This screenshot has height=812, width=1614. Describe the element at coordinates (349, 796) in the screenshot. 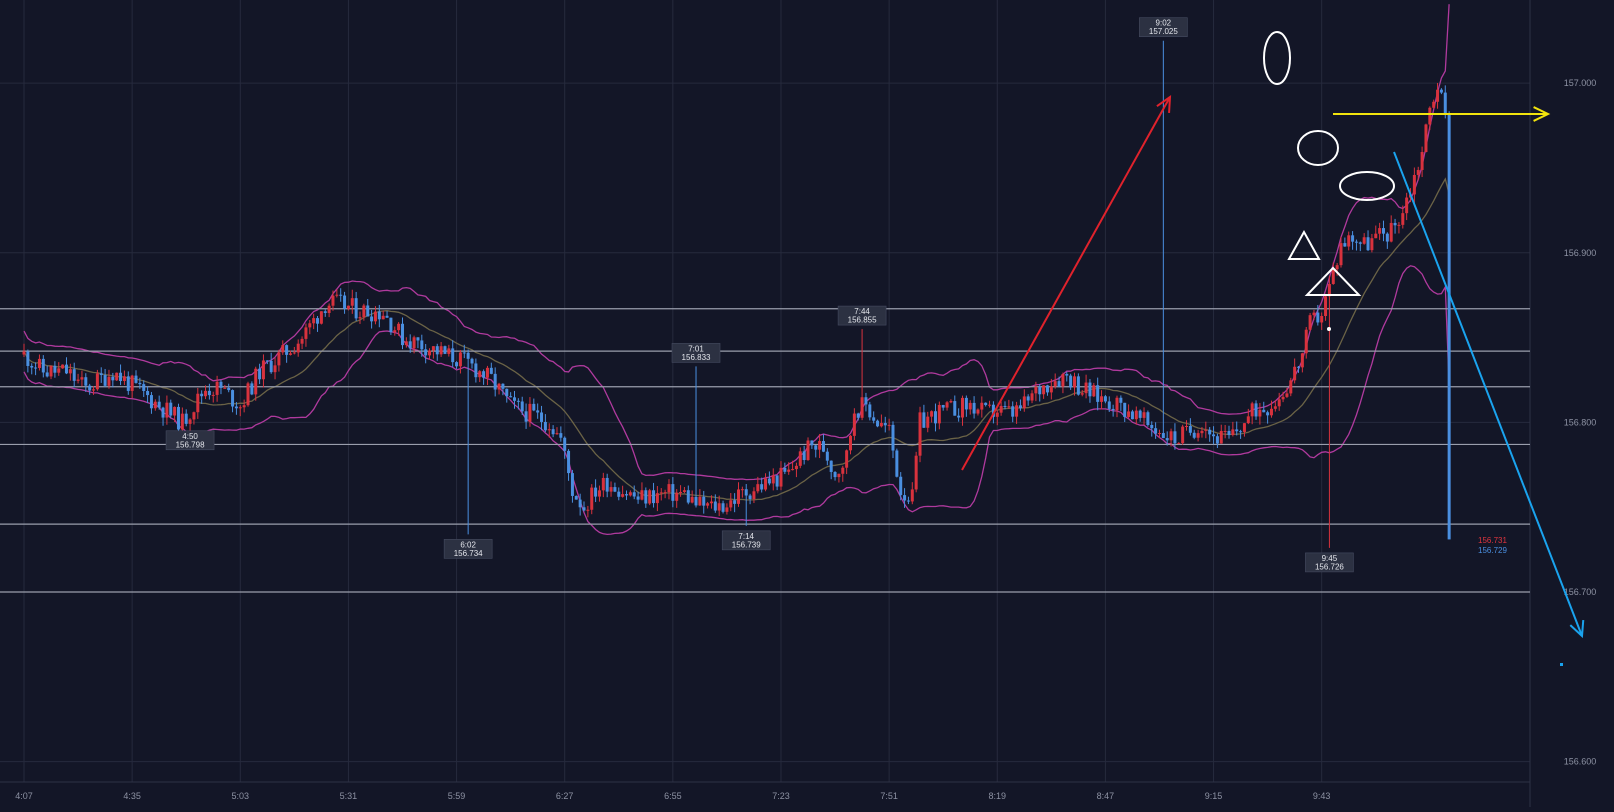

I see `x-tick-label: 5:31` at that location.